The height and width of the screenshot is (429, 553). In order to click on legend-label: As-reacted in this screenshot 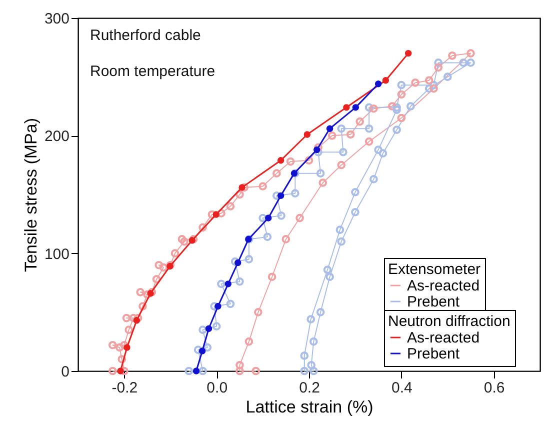, I will do `click(443, 286)`.